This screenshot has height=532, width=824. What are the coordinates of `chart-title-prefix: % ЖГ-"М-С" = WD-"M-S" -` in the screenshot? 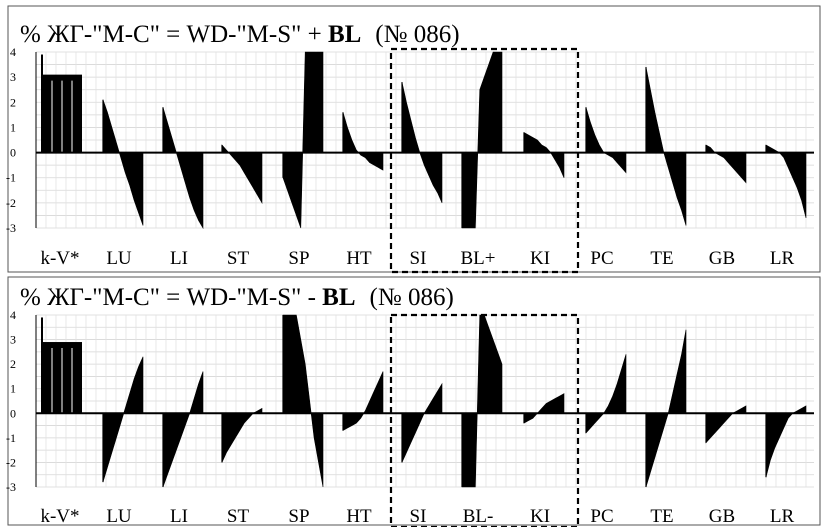 It's located at (171, 297).